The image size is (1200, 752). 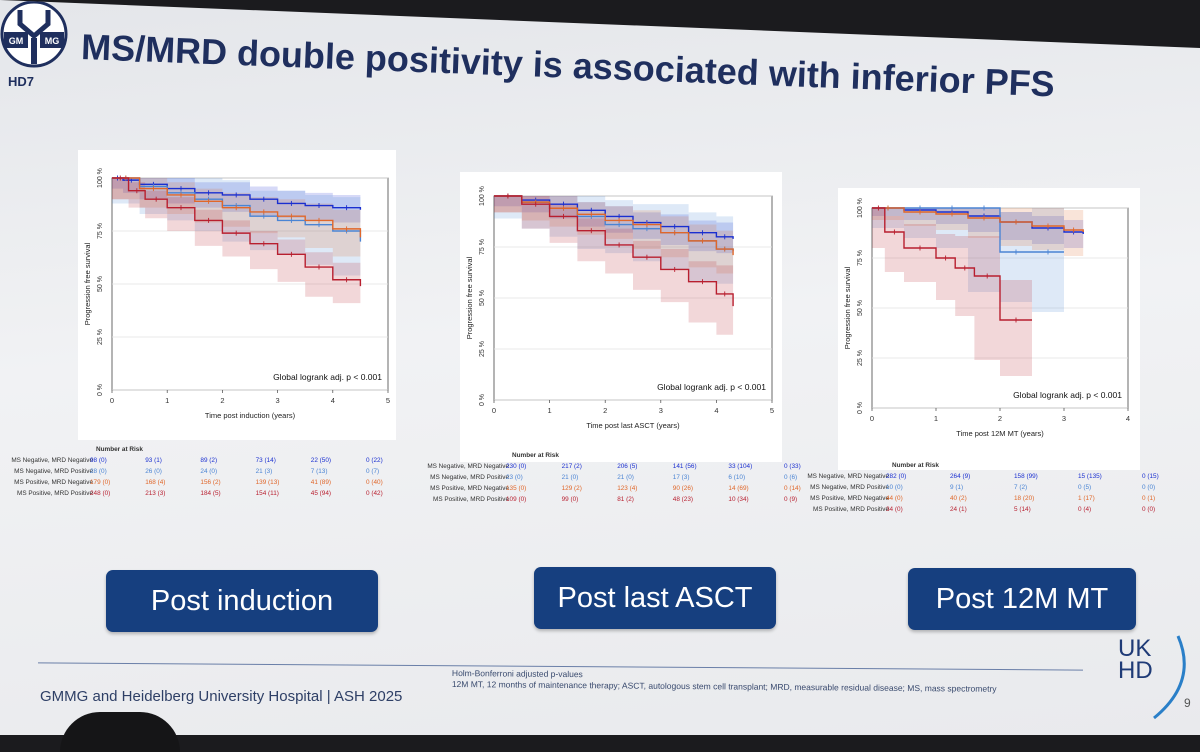 I want to click on x-axis-label: Time post last ASCT (years), so click(x=633, y=425).